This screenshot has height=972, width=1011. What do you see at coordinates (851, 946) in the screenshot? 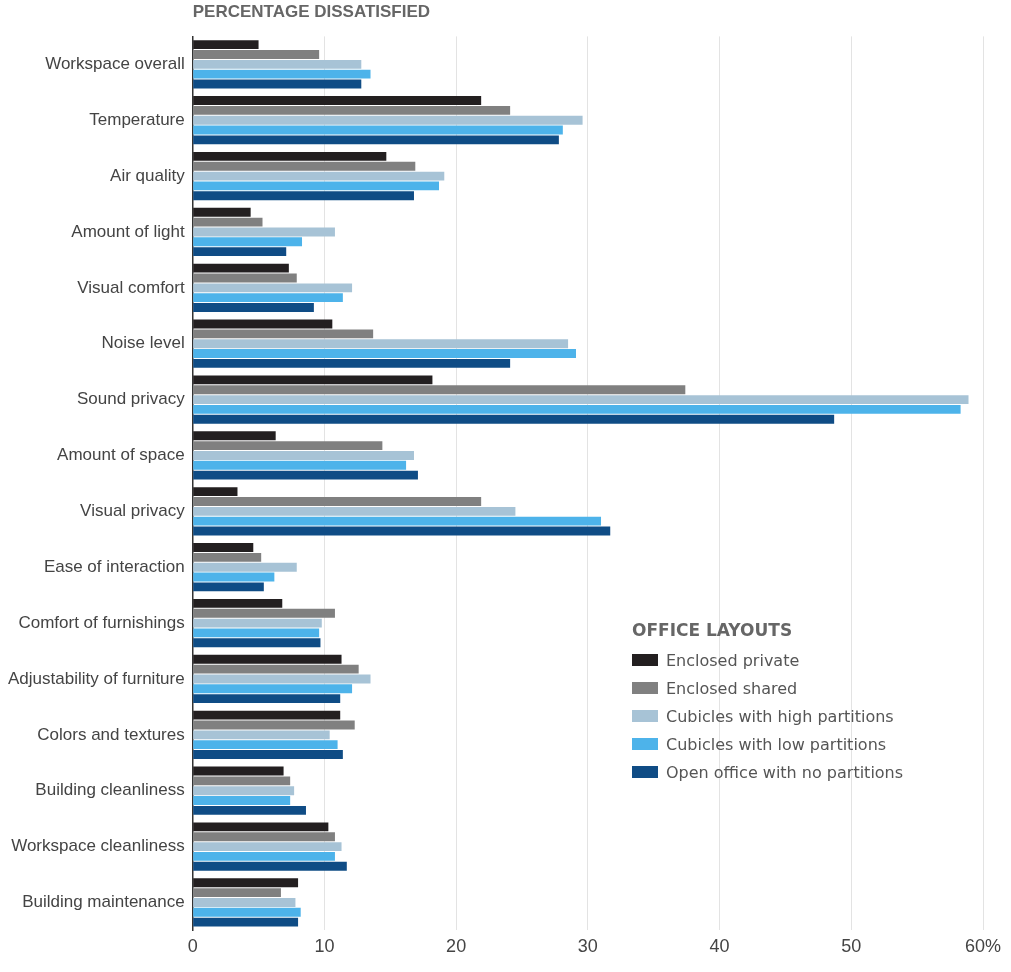
I see `x-tick-label: 50` at bounding box center [851, 946].